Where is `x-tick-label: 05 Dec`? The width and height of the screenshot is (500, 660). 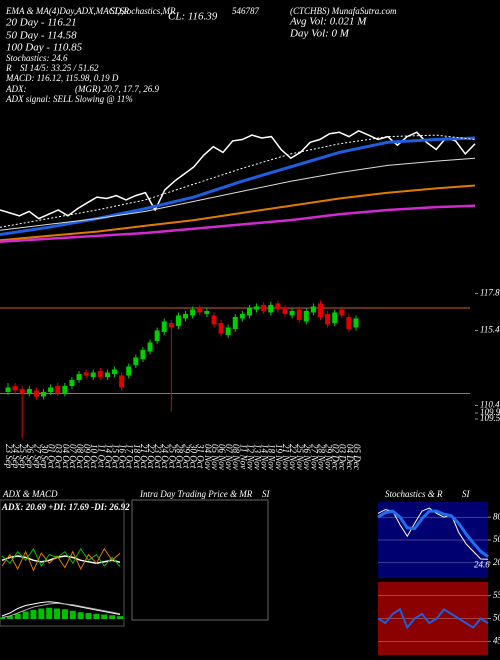 x-tick-label: 05 Dec is located at coordinates (357, 457).